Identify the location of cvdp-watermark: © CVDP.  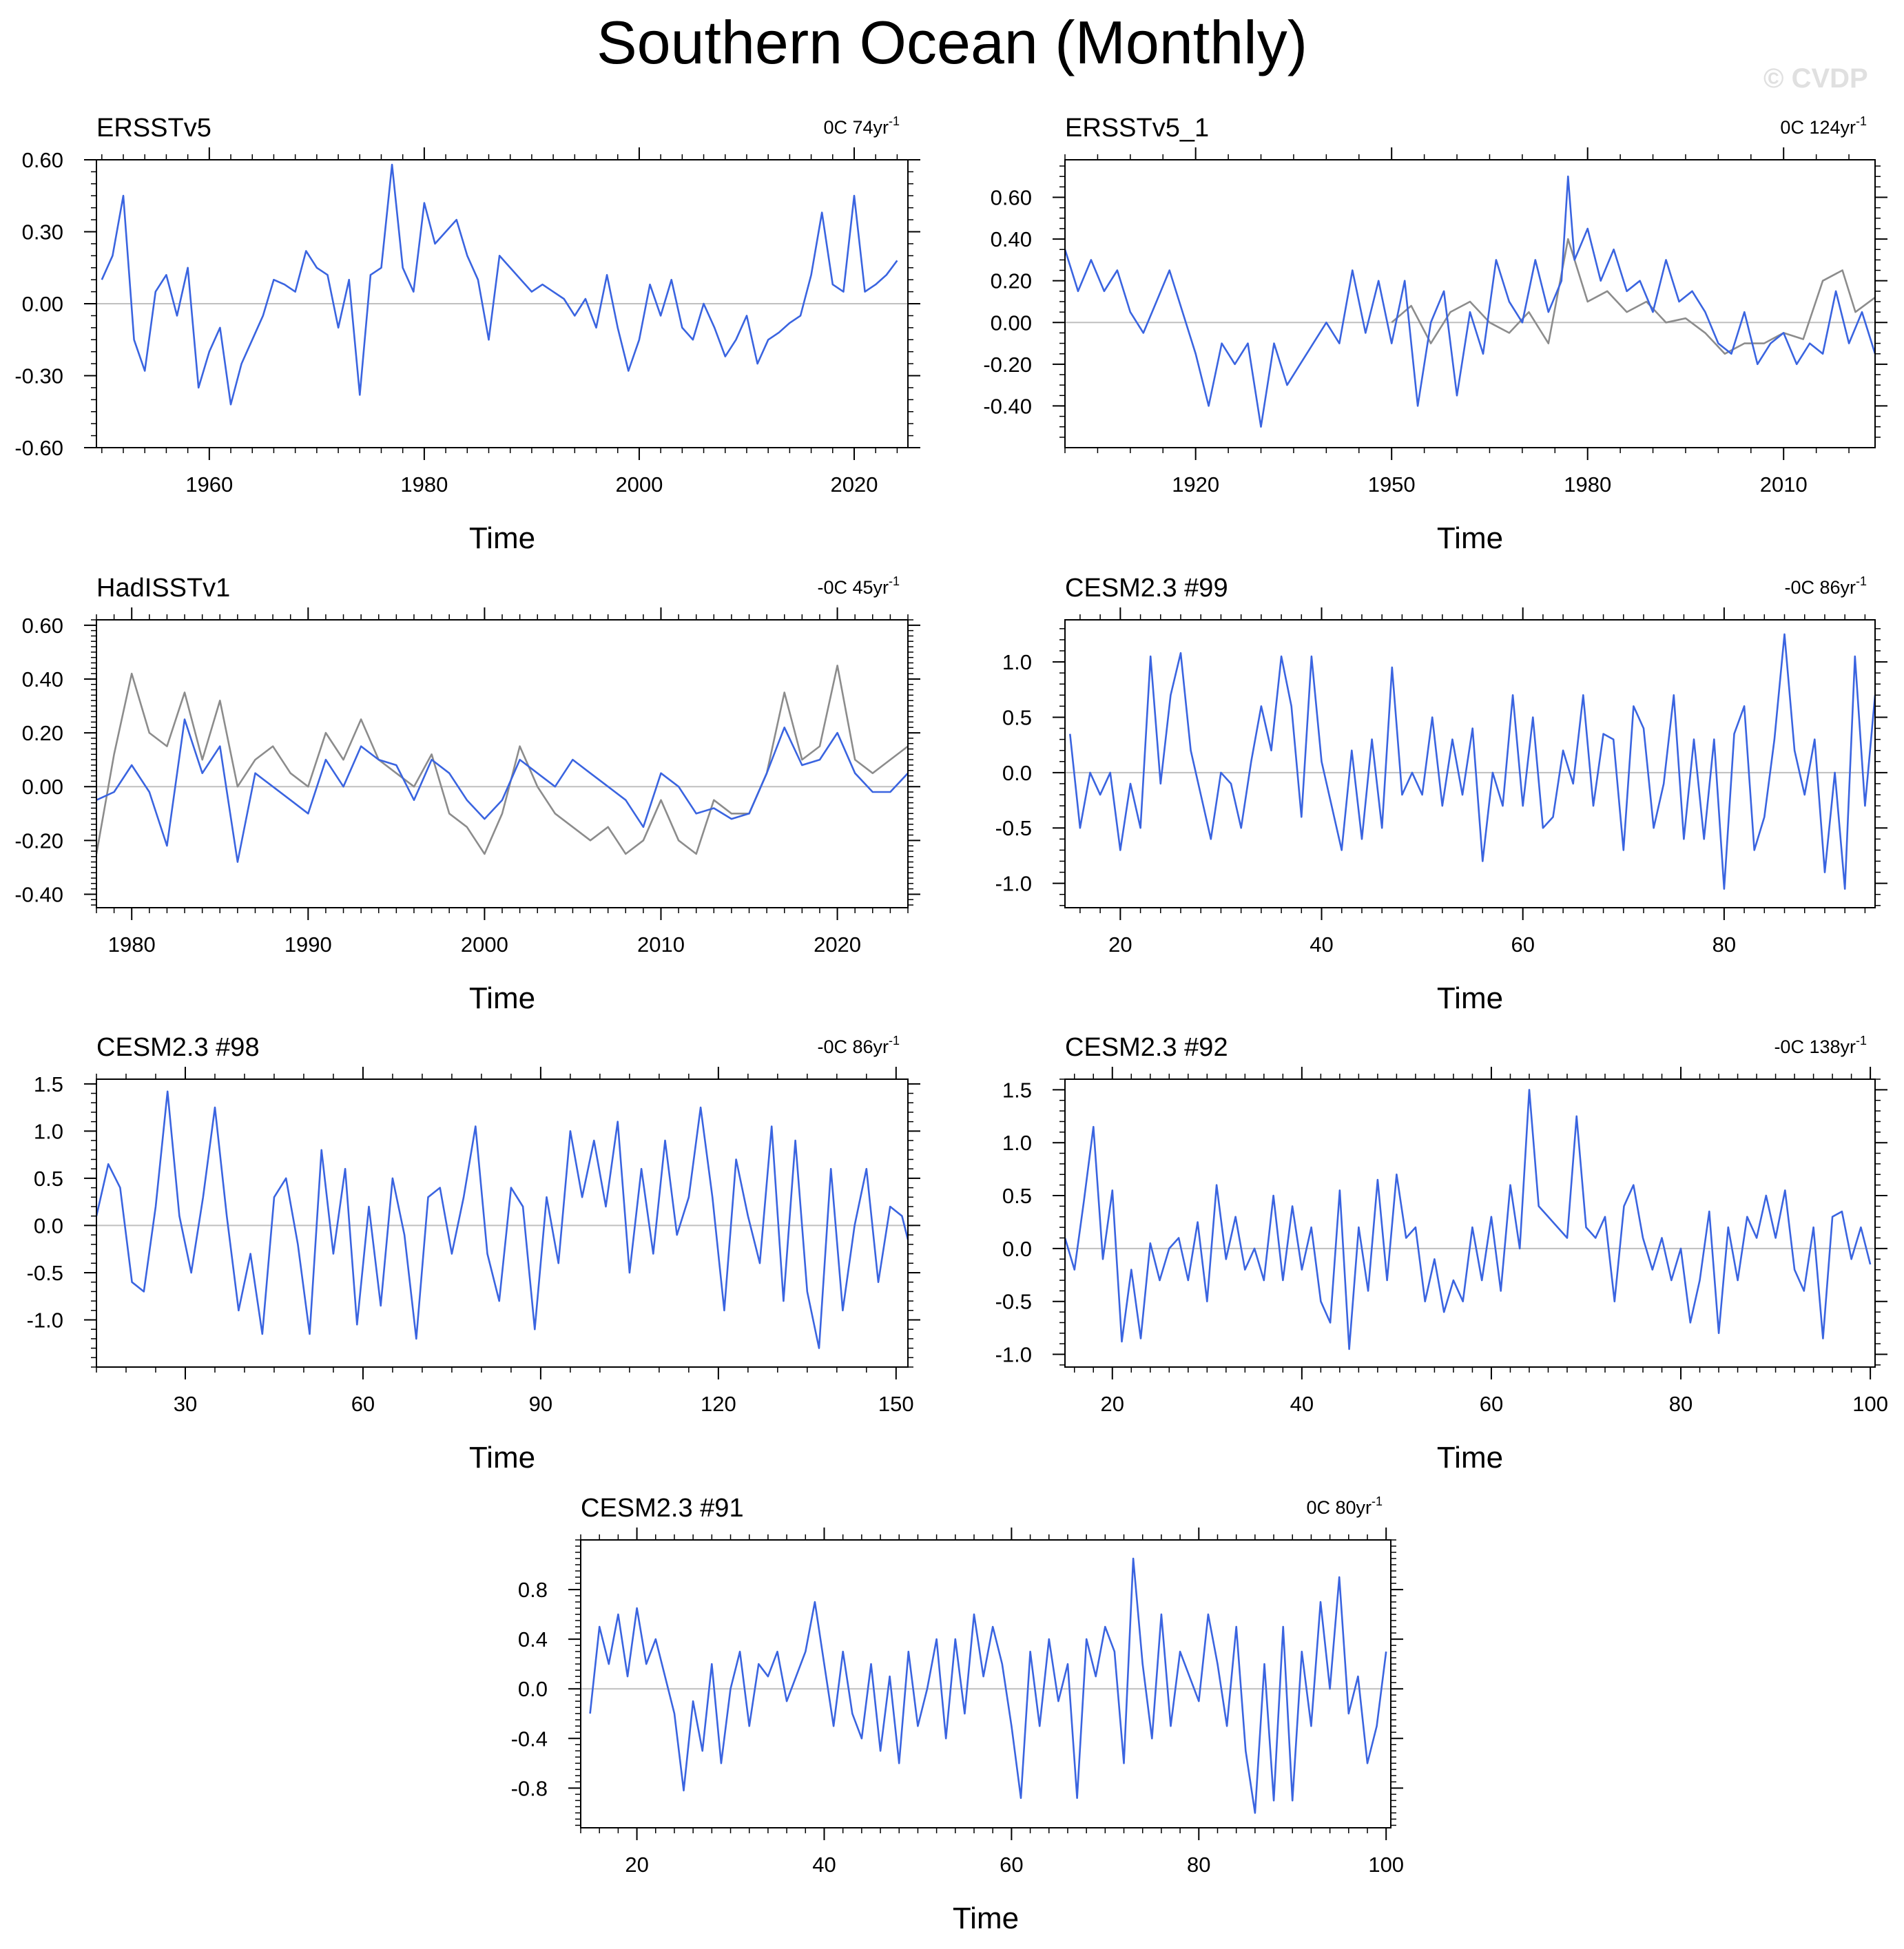
(1815, 78).